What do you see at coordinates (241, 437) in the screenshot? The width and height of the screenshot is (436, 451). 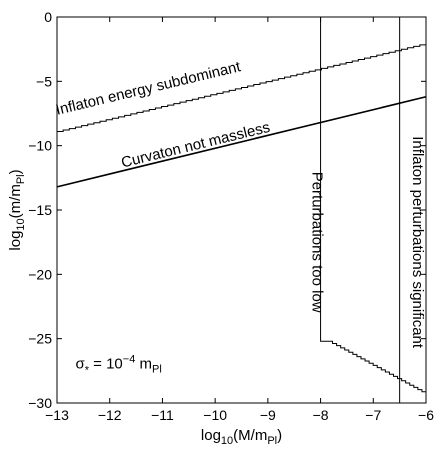 I see `x-axis-title: log10(M/mPl)` at bounding box center [241, 437].